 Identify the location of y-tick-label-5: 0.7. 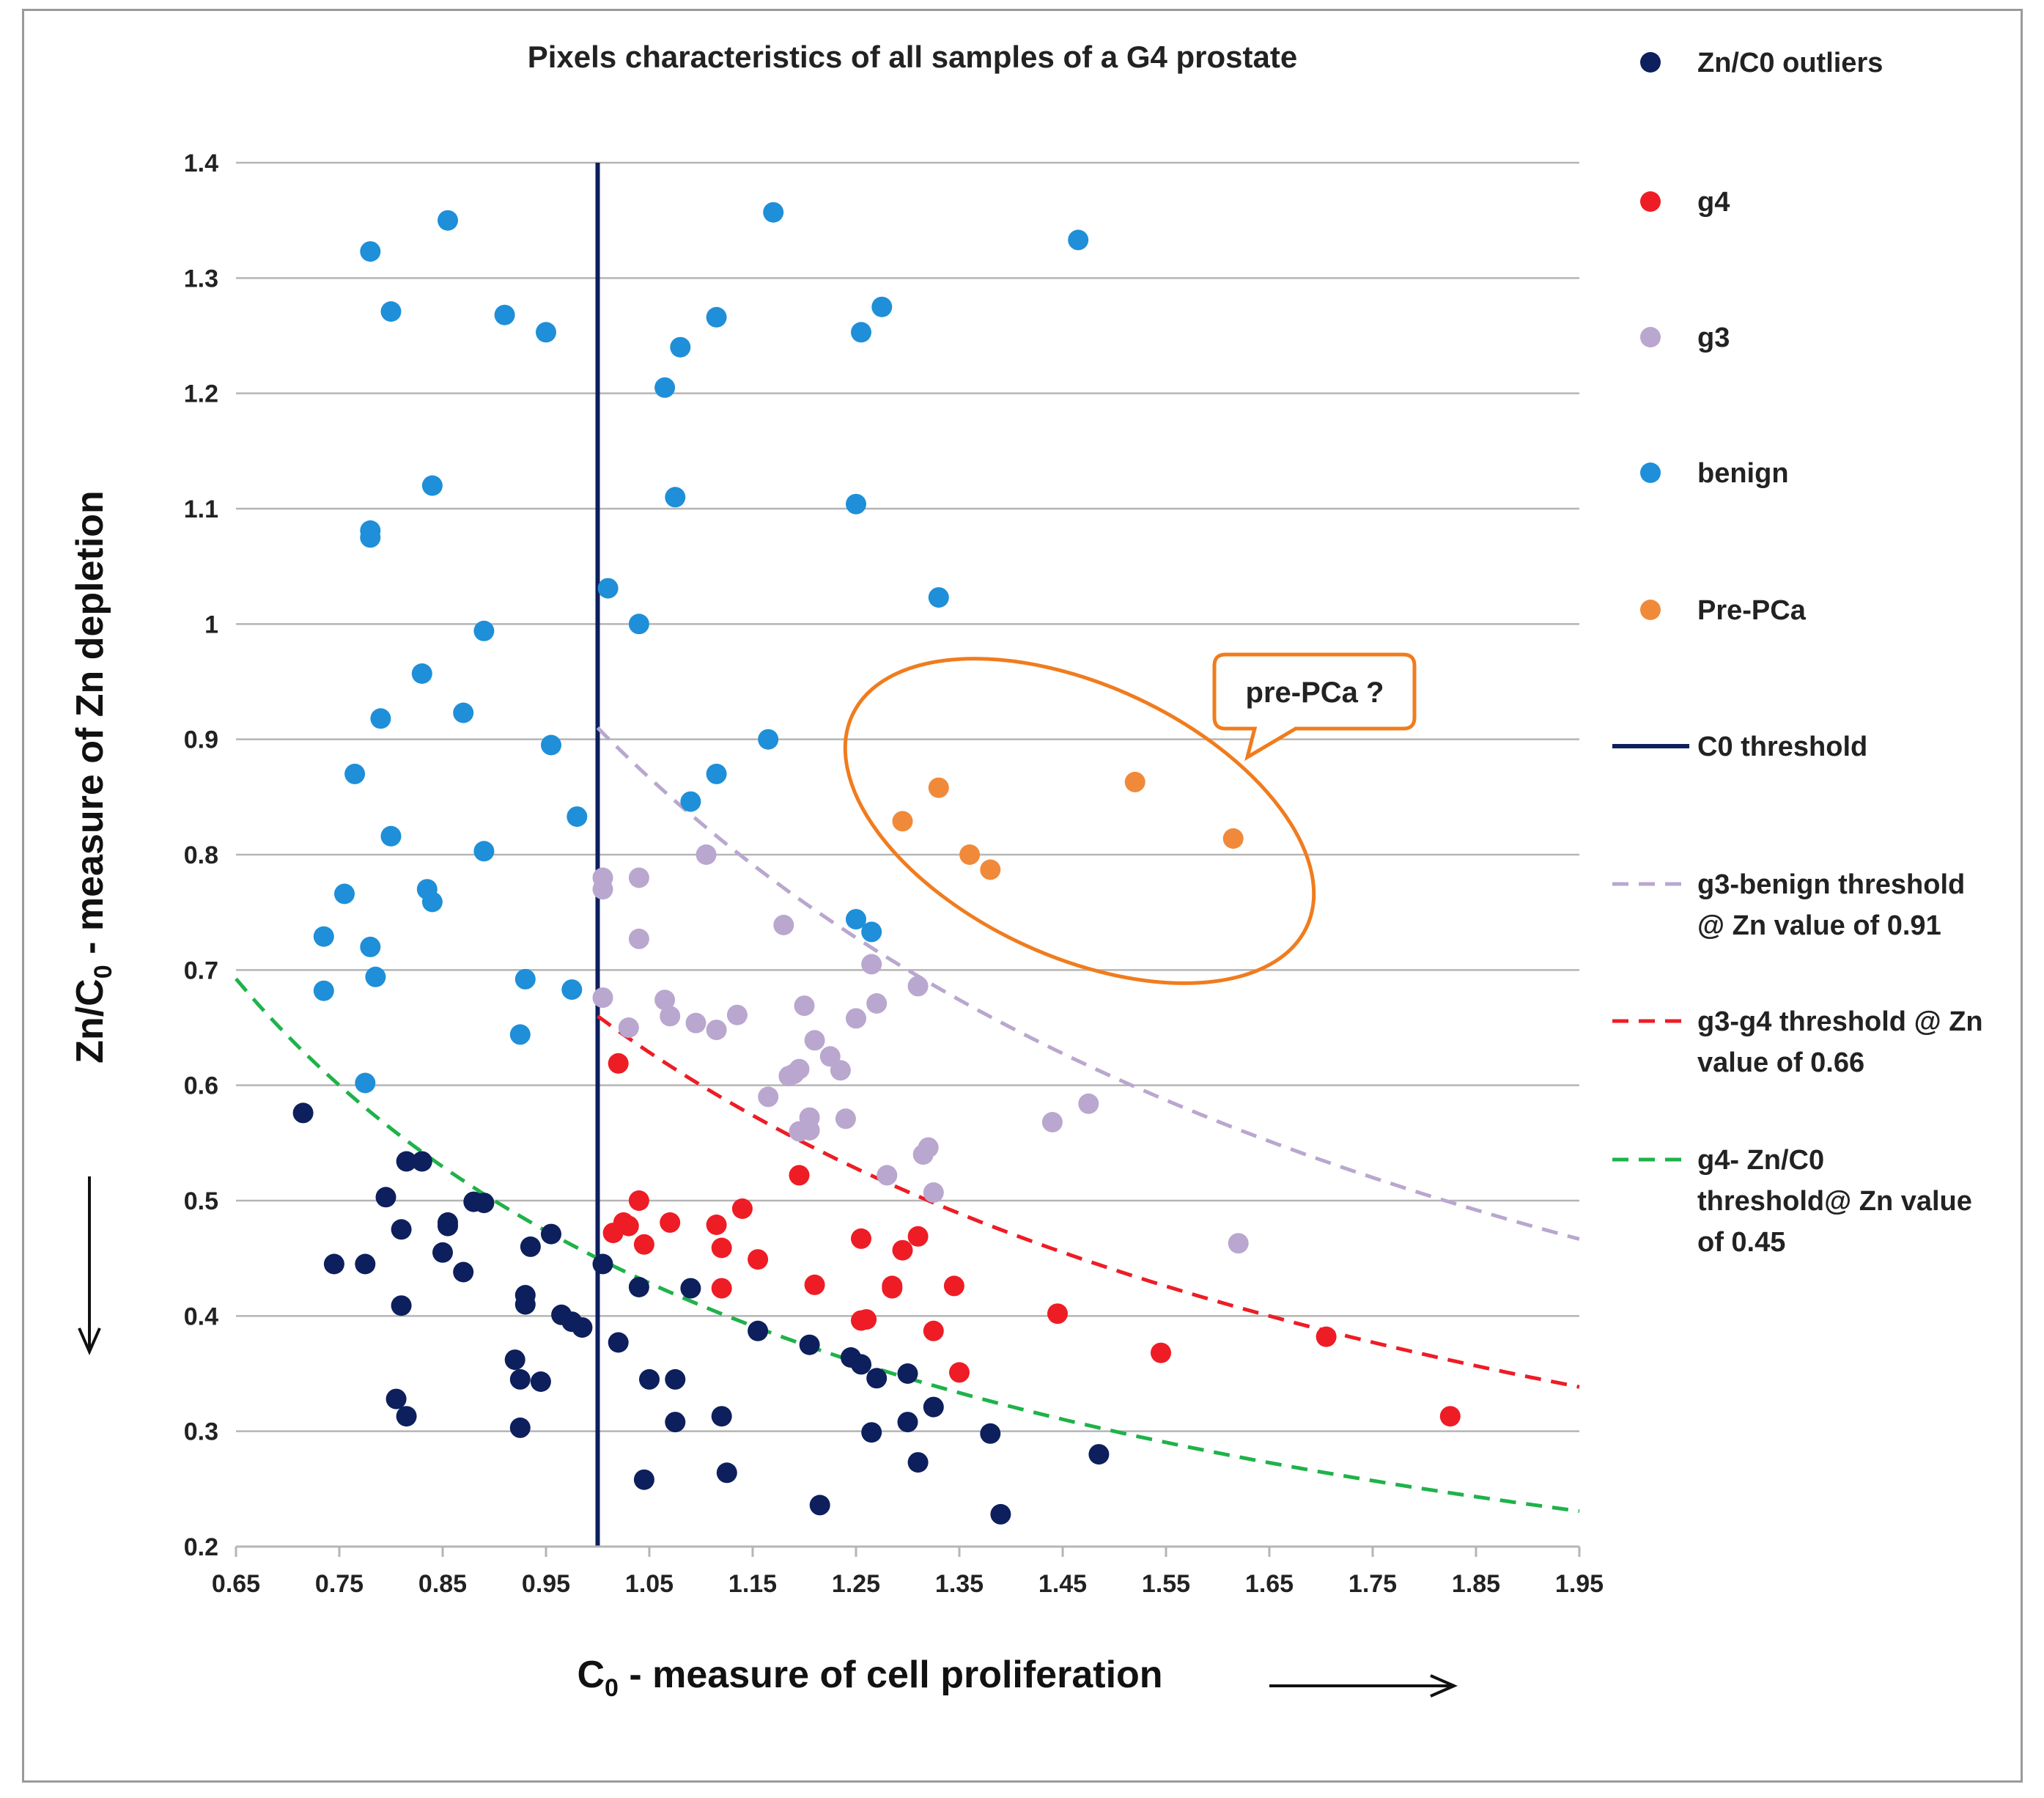
(201, 971).